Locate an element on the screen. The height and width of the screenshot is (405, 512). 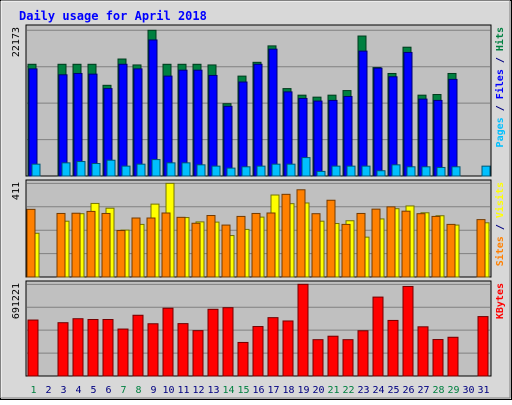
day-label-6: 6 is located at coordinates (108, 390).